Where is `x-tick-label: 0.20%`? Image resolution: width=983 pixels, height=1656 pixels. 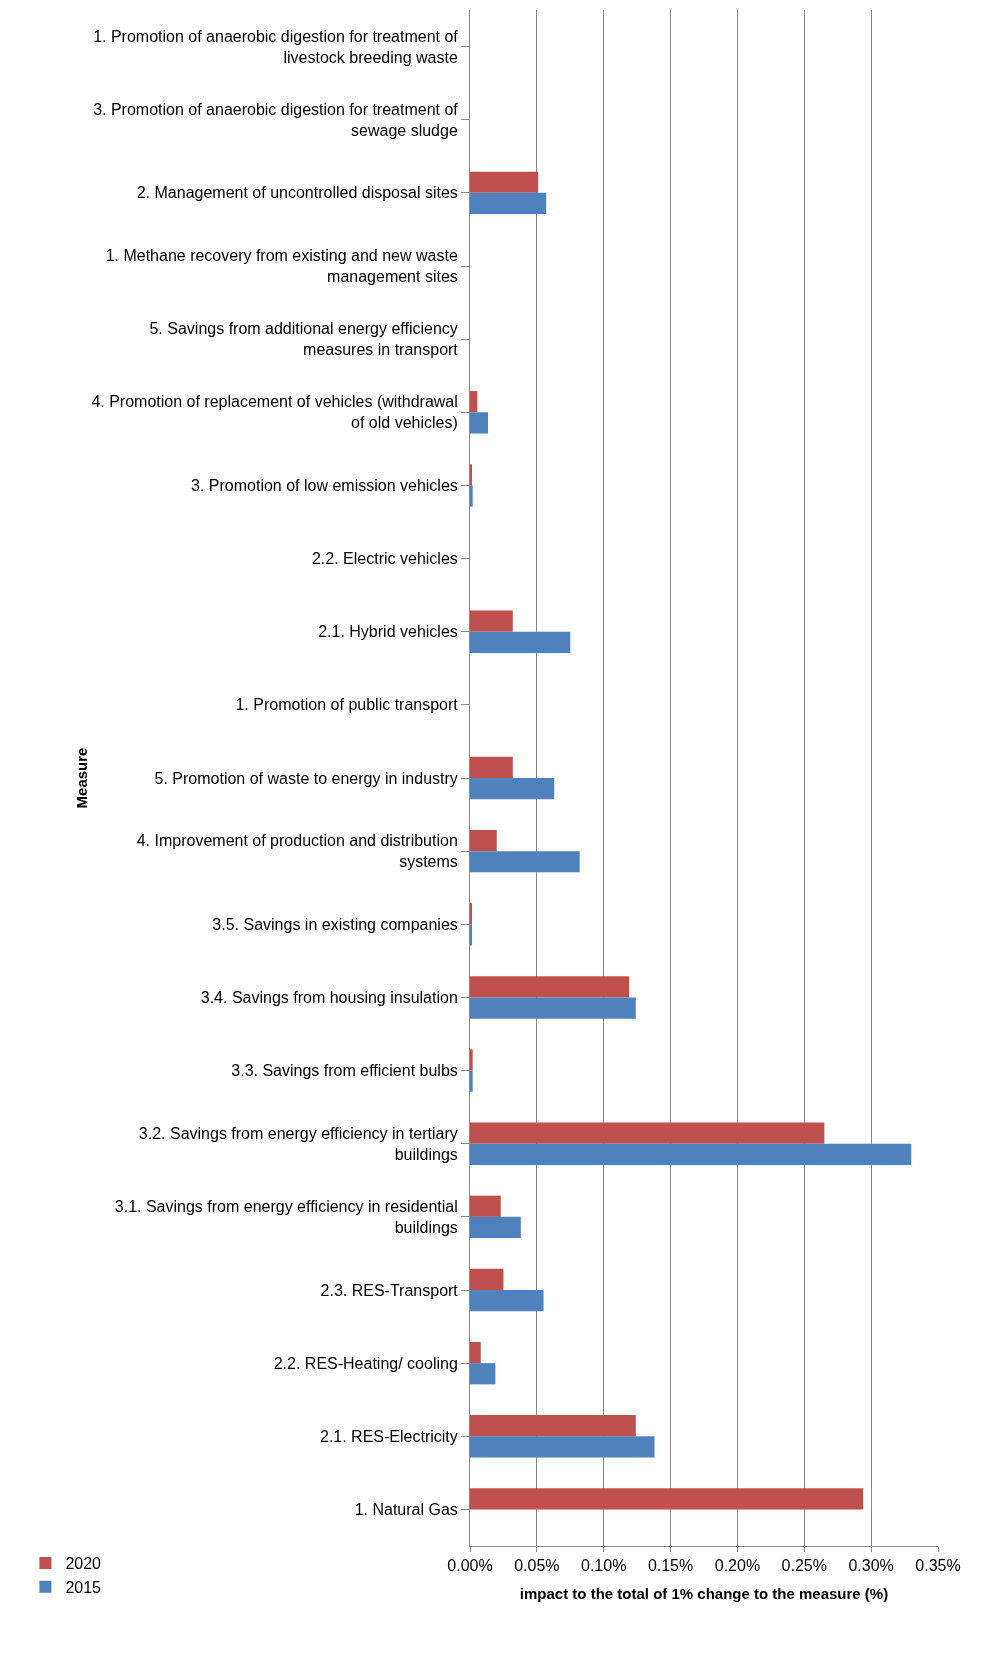 x-tick-label: 0.20% is located at coordinates (737, 1566).